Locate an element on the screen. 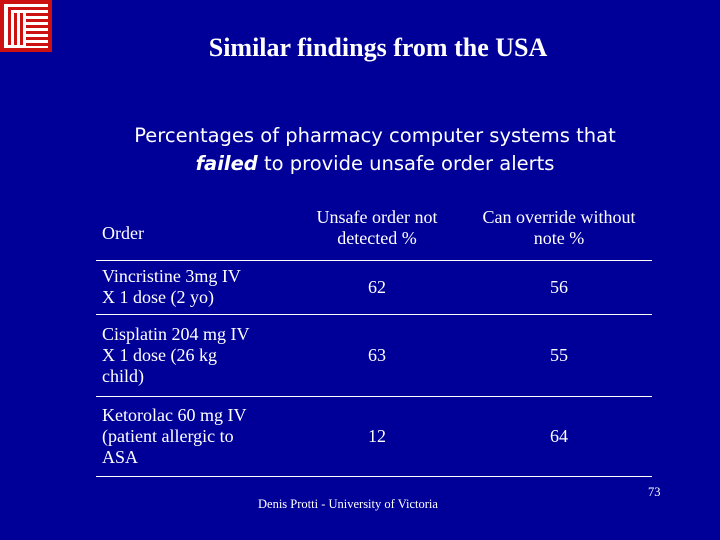  unsafe-value-cell: 12 is located at coordinates (377, 435).